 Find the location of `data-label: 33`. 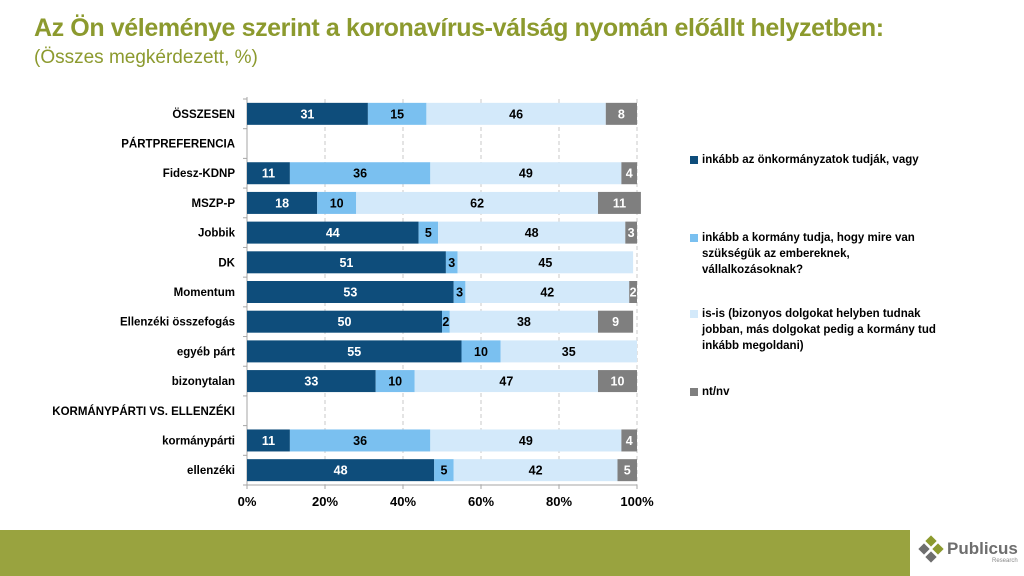

data-label: 33 is located at coordinates (311, 382).